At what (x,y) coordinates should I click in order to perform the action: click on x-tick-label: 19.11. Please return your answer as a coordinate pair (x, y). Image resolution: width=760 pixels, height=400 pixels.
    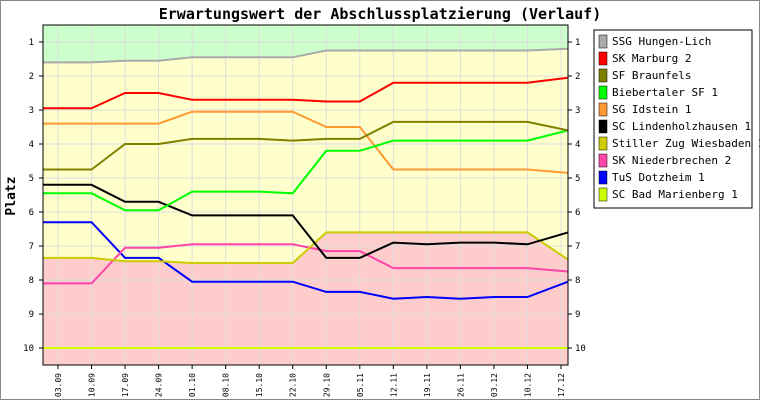
    Looking at the image, I should click on (427, 385).